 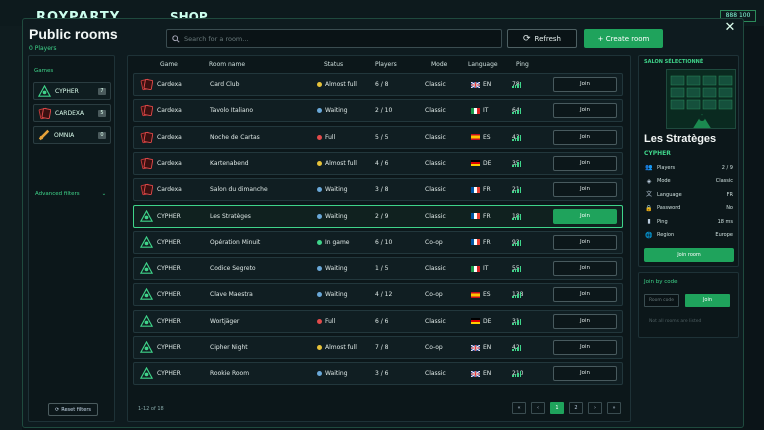 What do you see at coordinates (576, 408) in the screenshot?
I see `page-button: 2` at bounding box center [576, 408].